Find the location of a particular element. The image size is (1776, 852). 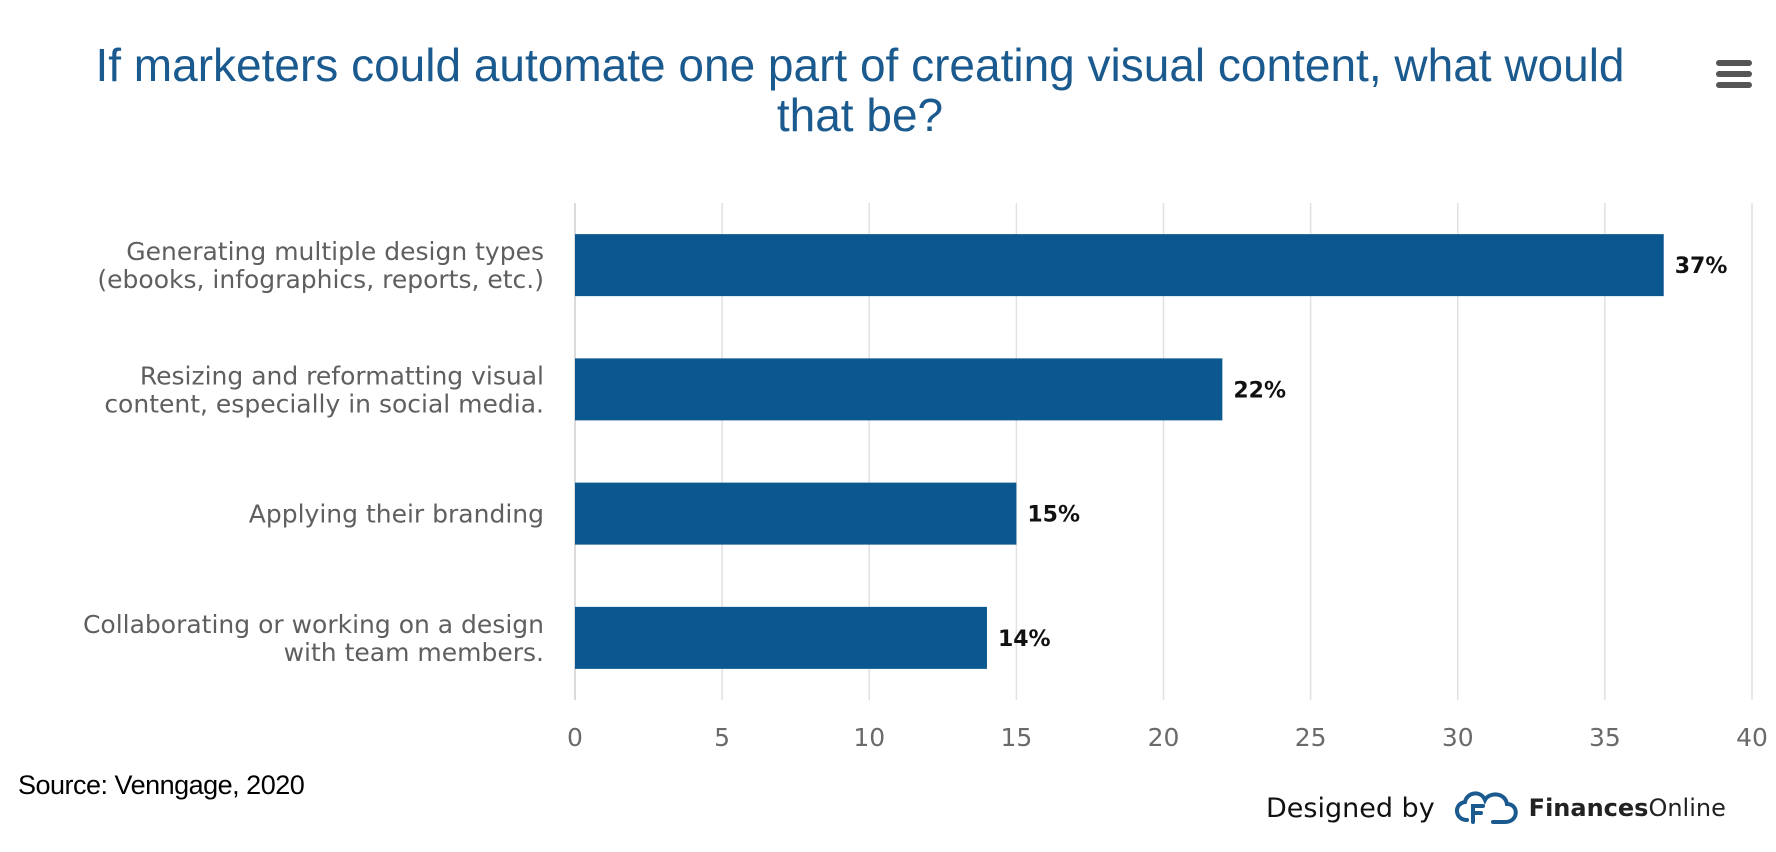

data-label: 37% is located at coordinates (1701, 266).